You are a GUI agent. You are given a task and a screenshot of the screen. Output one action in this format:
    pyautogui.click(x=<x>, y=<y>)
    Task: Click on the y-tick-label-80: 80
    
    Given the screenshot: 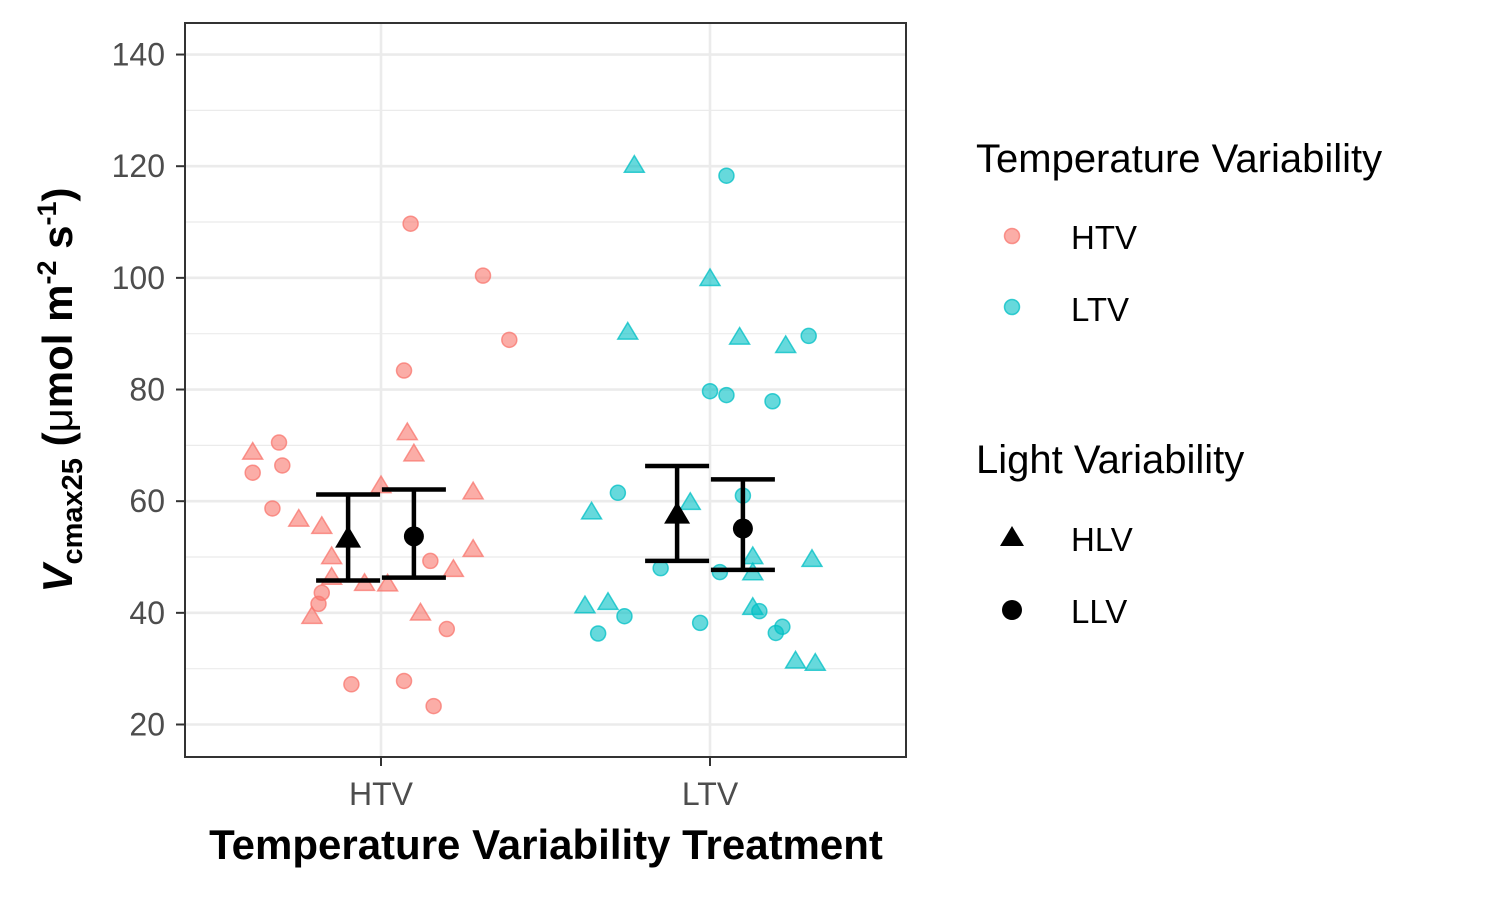 What is the action you would take?
    pyautogui.click(x=147, y=390)
    